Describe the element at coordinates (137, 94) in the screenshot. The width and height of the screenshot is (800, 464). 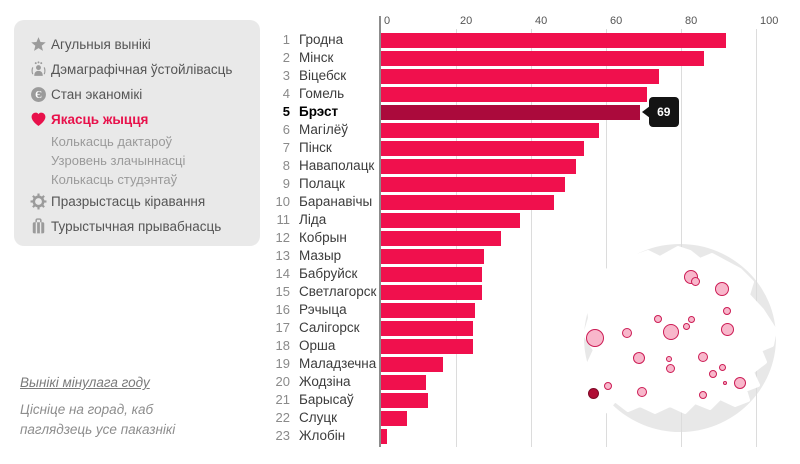
I see `sidebar-item-economy: Є Стан эканомікі` at that location.